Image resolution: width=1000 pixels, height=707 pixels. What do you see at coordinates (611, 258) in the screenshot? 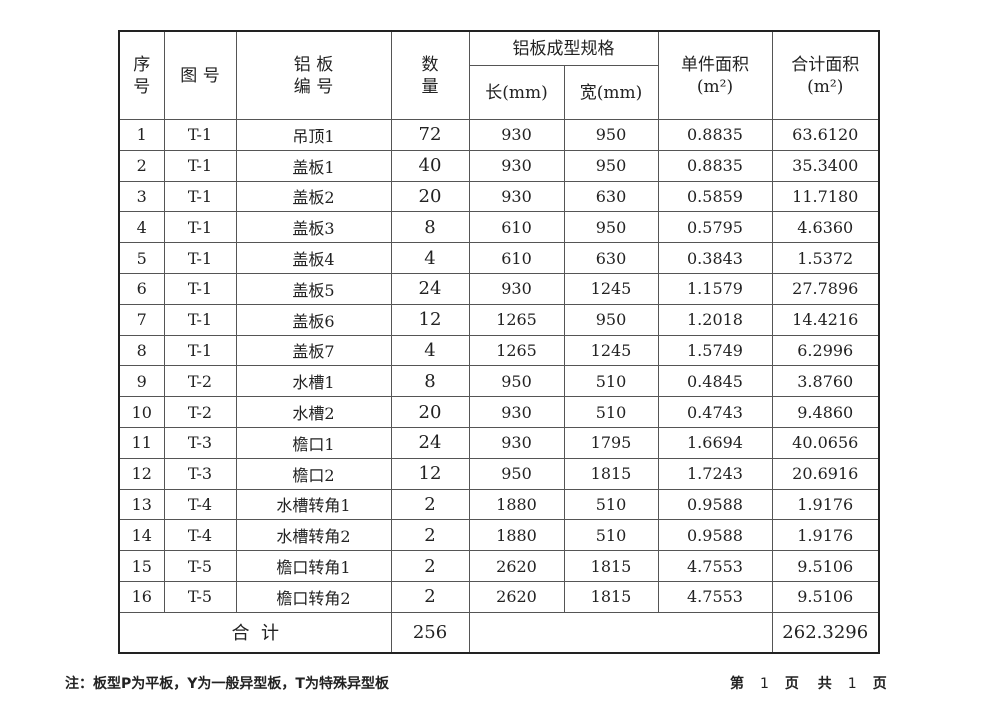
I see `cell-width: 630` at bounding box center [611, 258].